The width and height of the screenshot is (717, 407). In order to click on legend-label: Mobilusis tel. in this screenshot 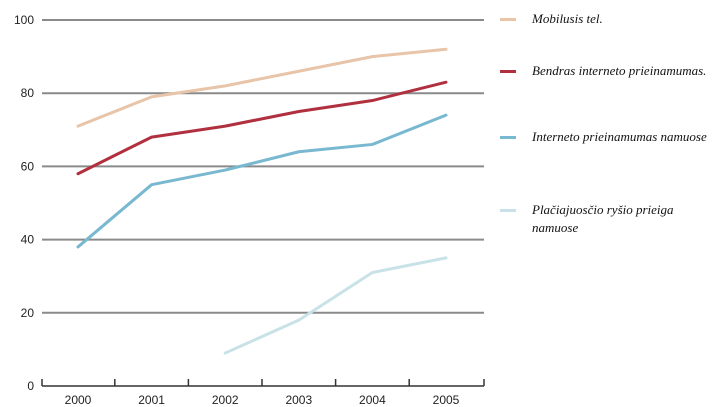, I will do `click(567, 18)`.